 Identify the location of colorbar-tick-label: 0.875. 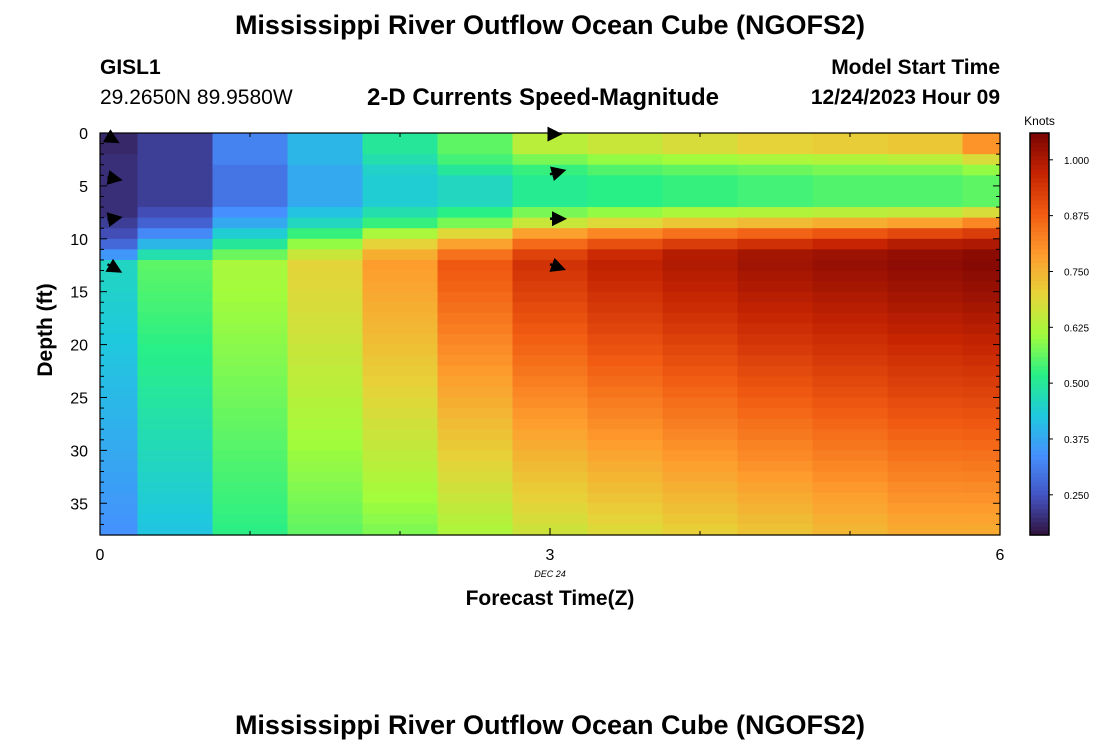
(1076, 217).